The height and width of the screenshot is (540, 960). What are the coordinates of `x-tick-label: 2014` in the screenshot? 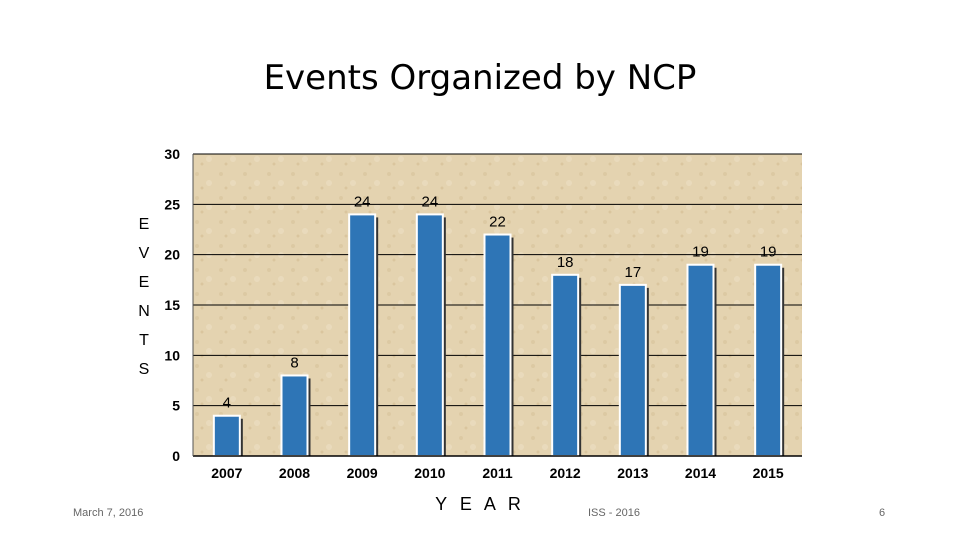 It's located at (700, 473).